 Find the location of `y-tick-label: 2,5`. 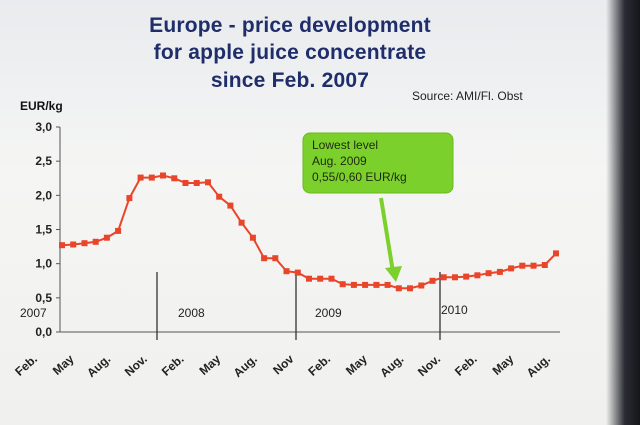

y-tick-label: 2,5 is located at coordinates (43, 161).